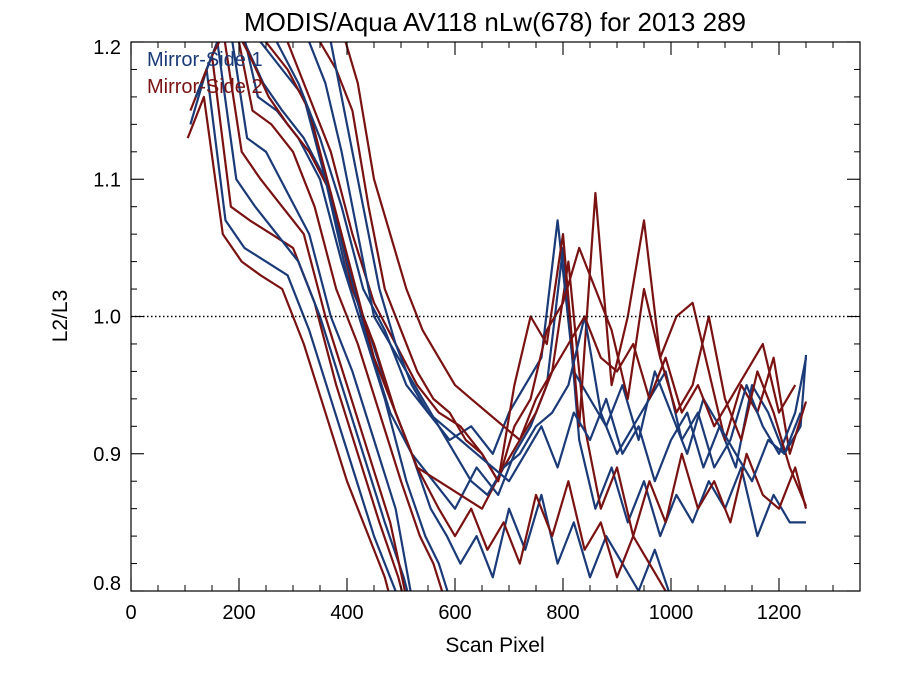 Image resolution: width=900 pixels, height=675 pixels. Describe the element at coordinates (107, 180) in the screenshot. I see `y-tick-label: 1.1` at that location.